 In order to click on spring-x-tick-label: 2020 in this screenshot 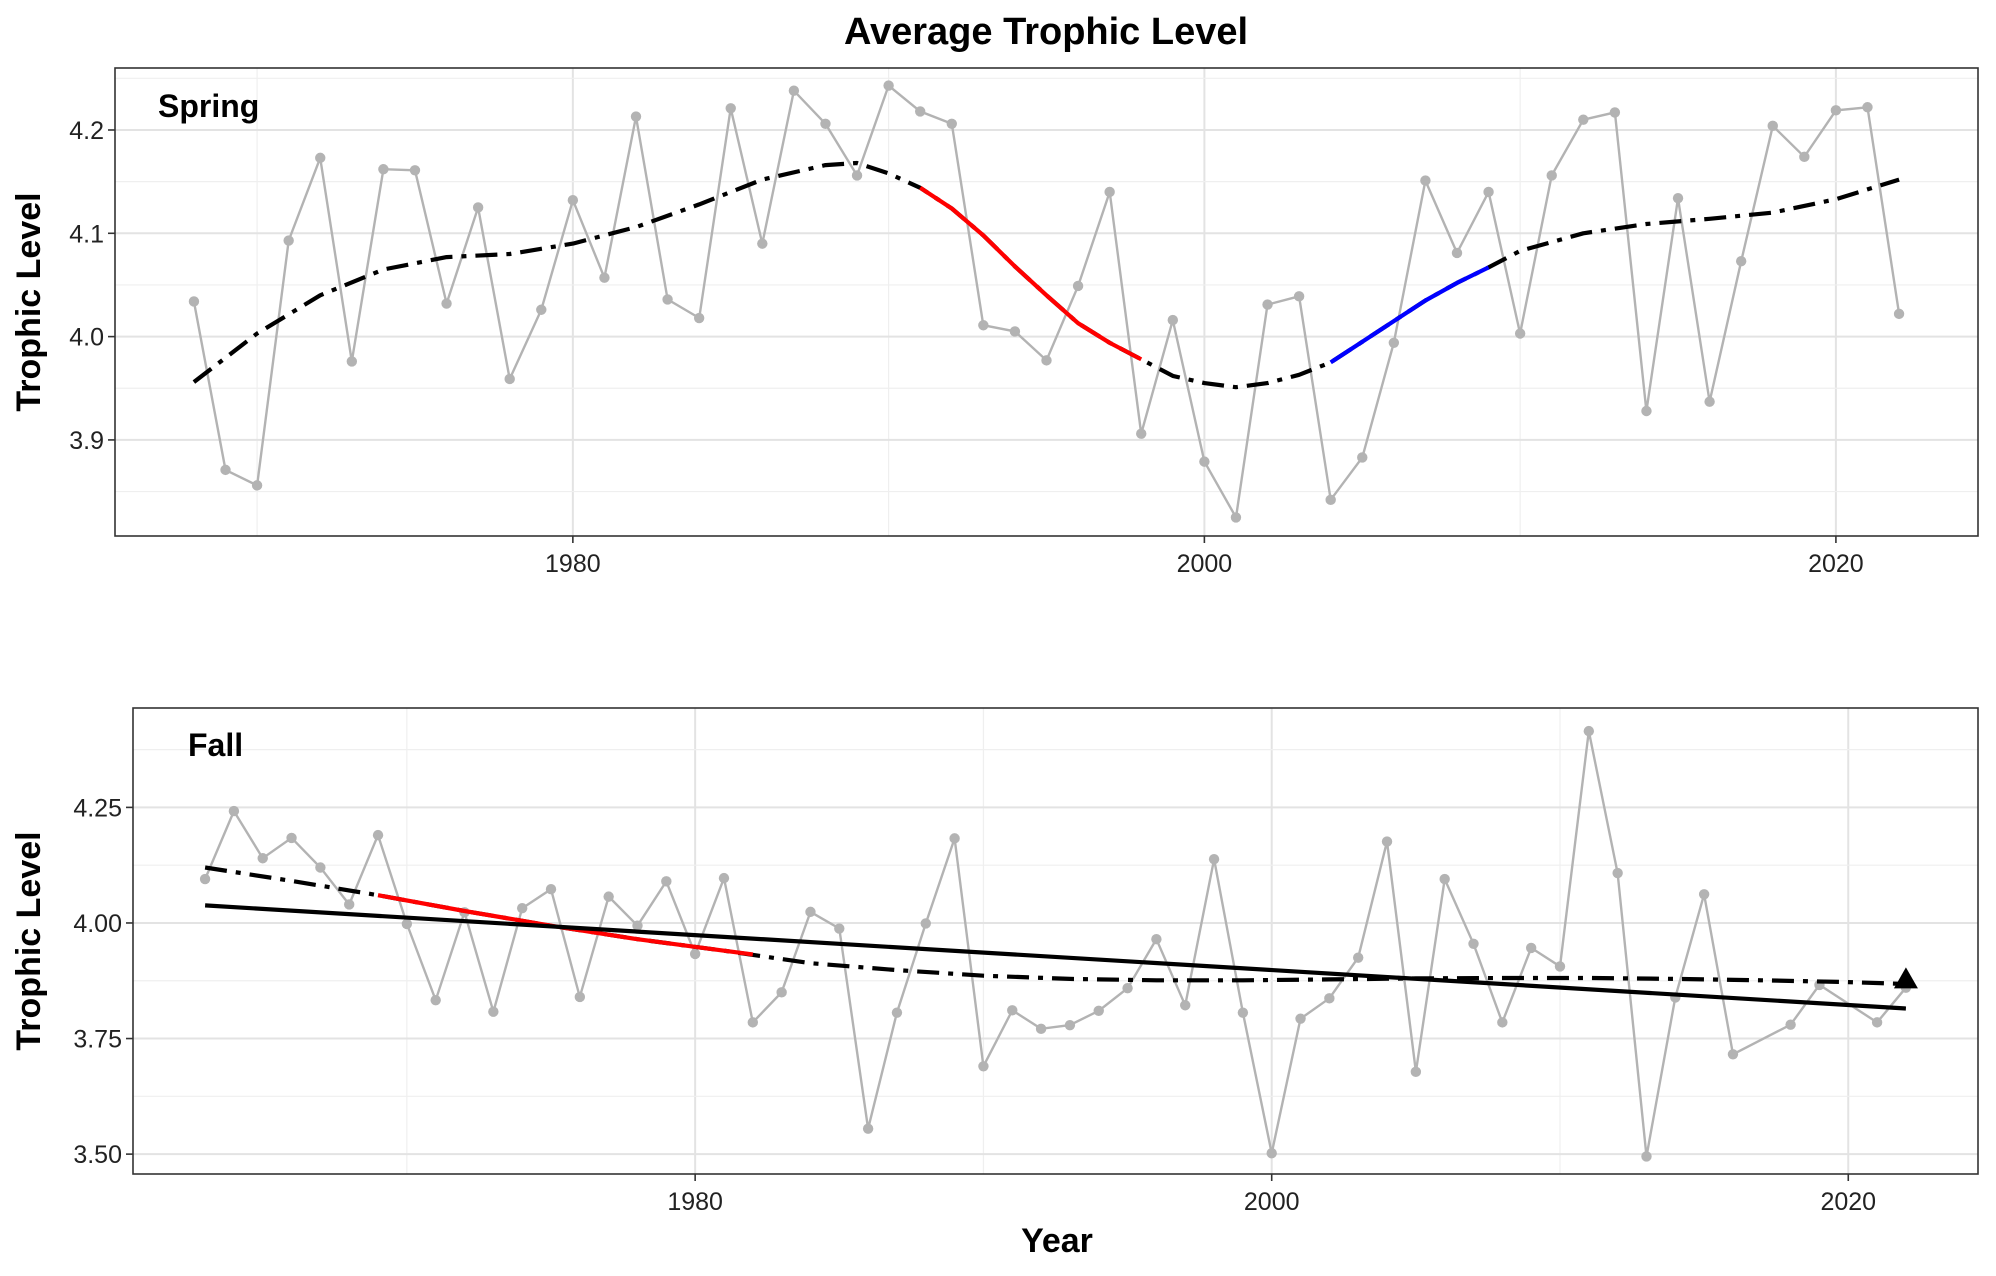, I will do `click(1836, 564)`.